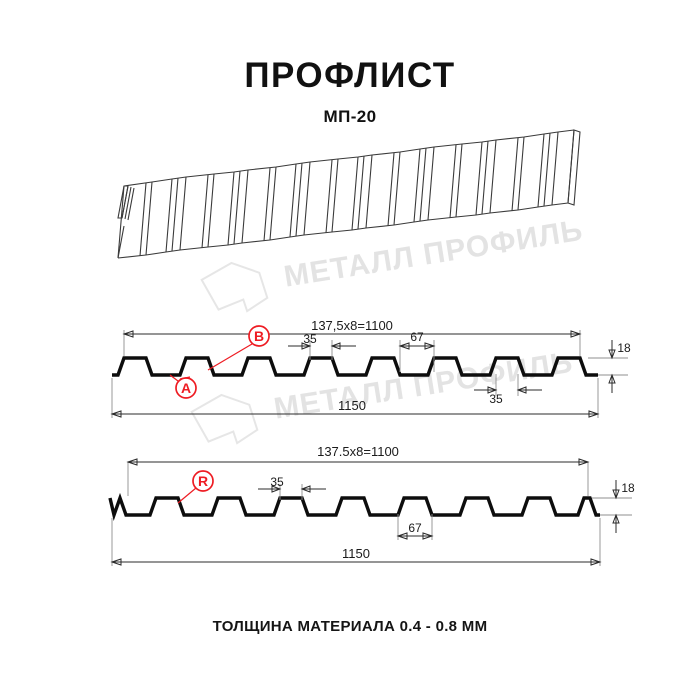 Image resolution: width=700 pixels, height=700 pixels. What do you see at coordinates (355, 366) in the screenshot?
I see `profile-outline-front` at bounding box center [355, 366].